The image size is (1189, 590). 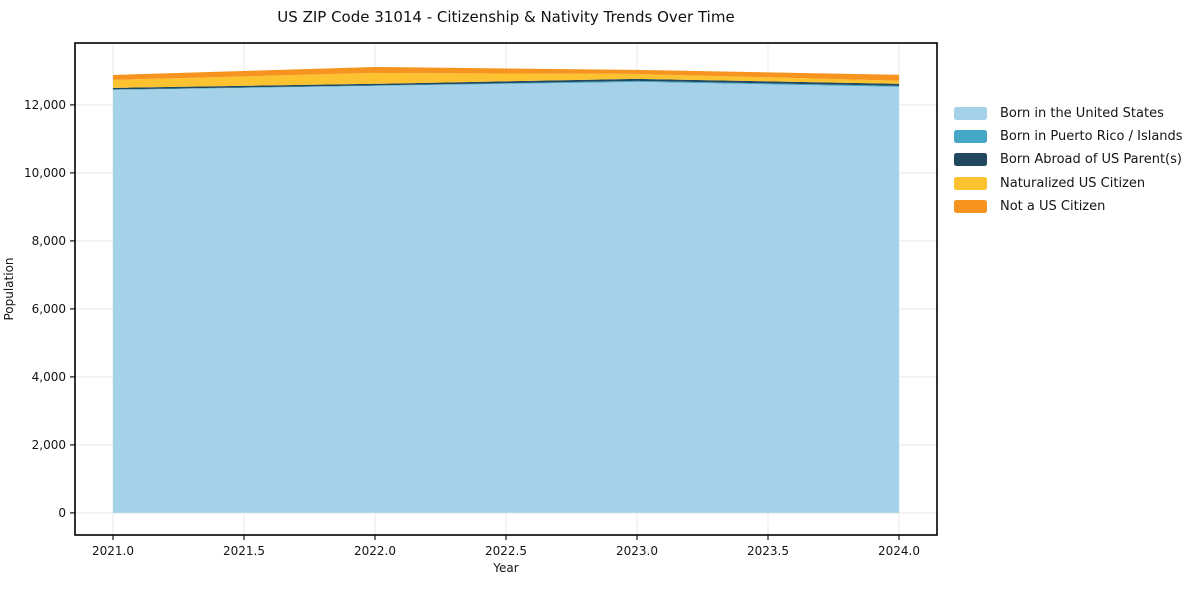 I want to click on x-tick-label: 2023.0, so click(x=637, y=551).